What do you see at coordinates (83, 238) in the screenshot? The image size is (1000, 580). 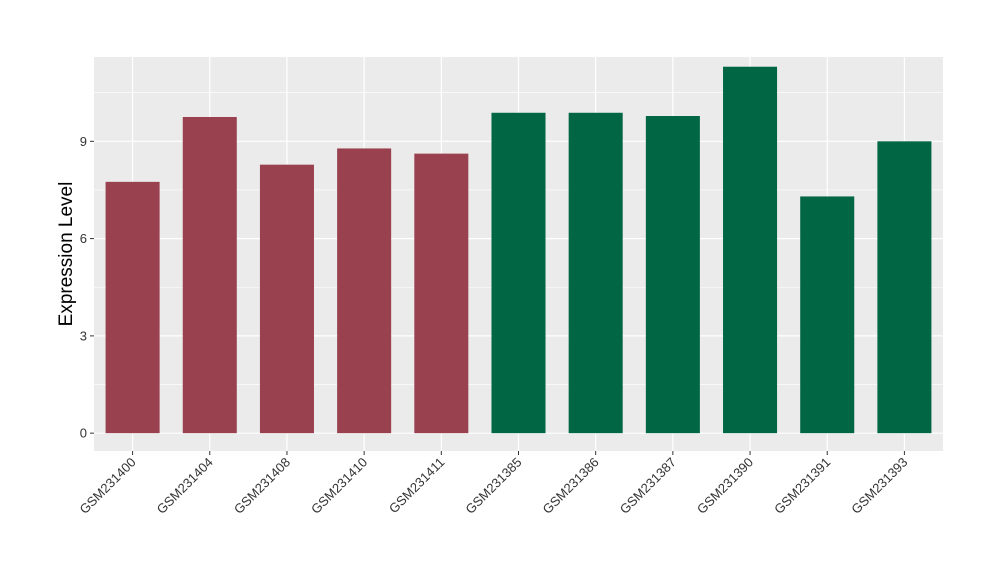 I see `y-tick-label: 6` at bounding box center [83, 238].